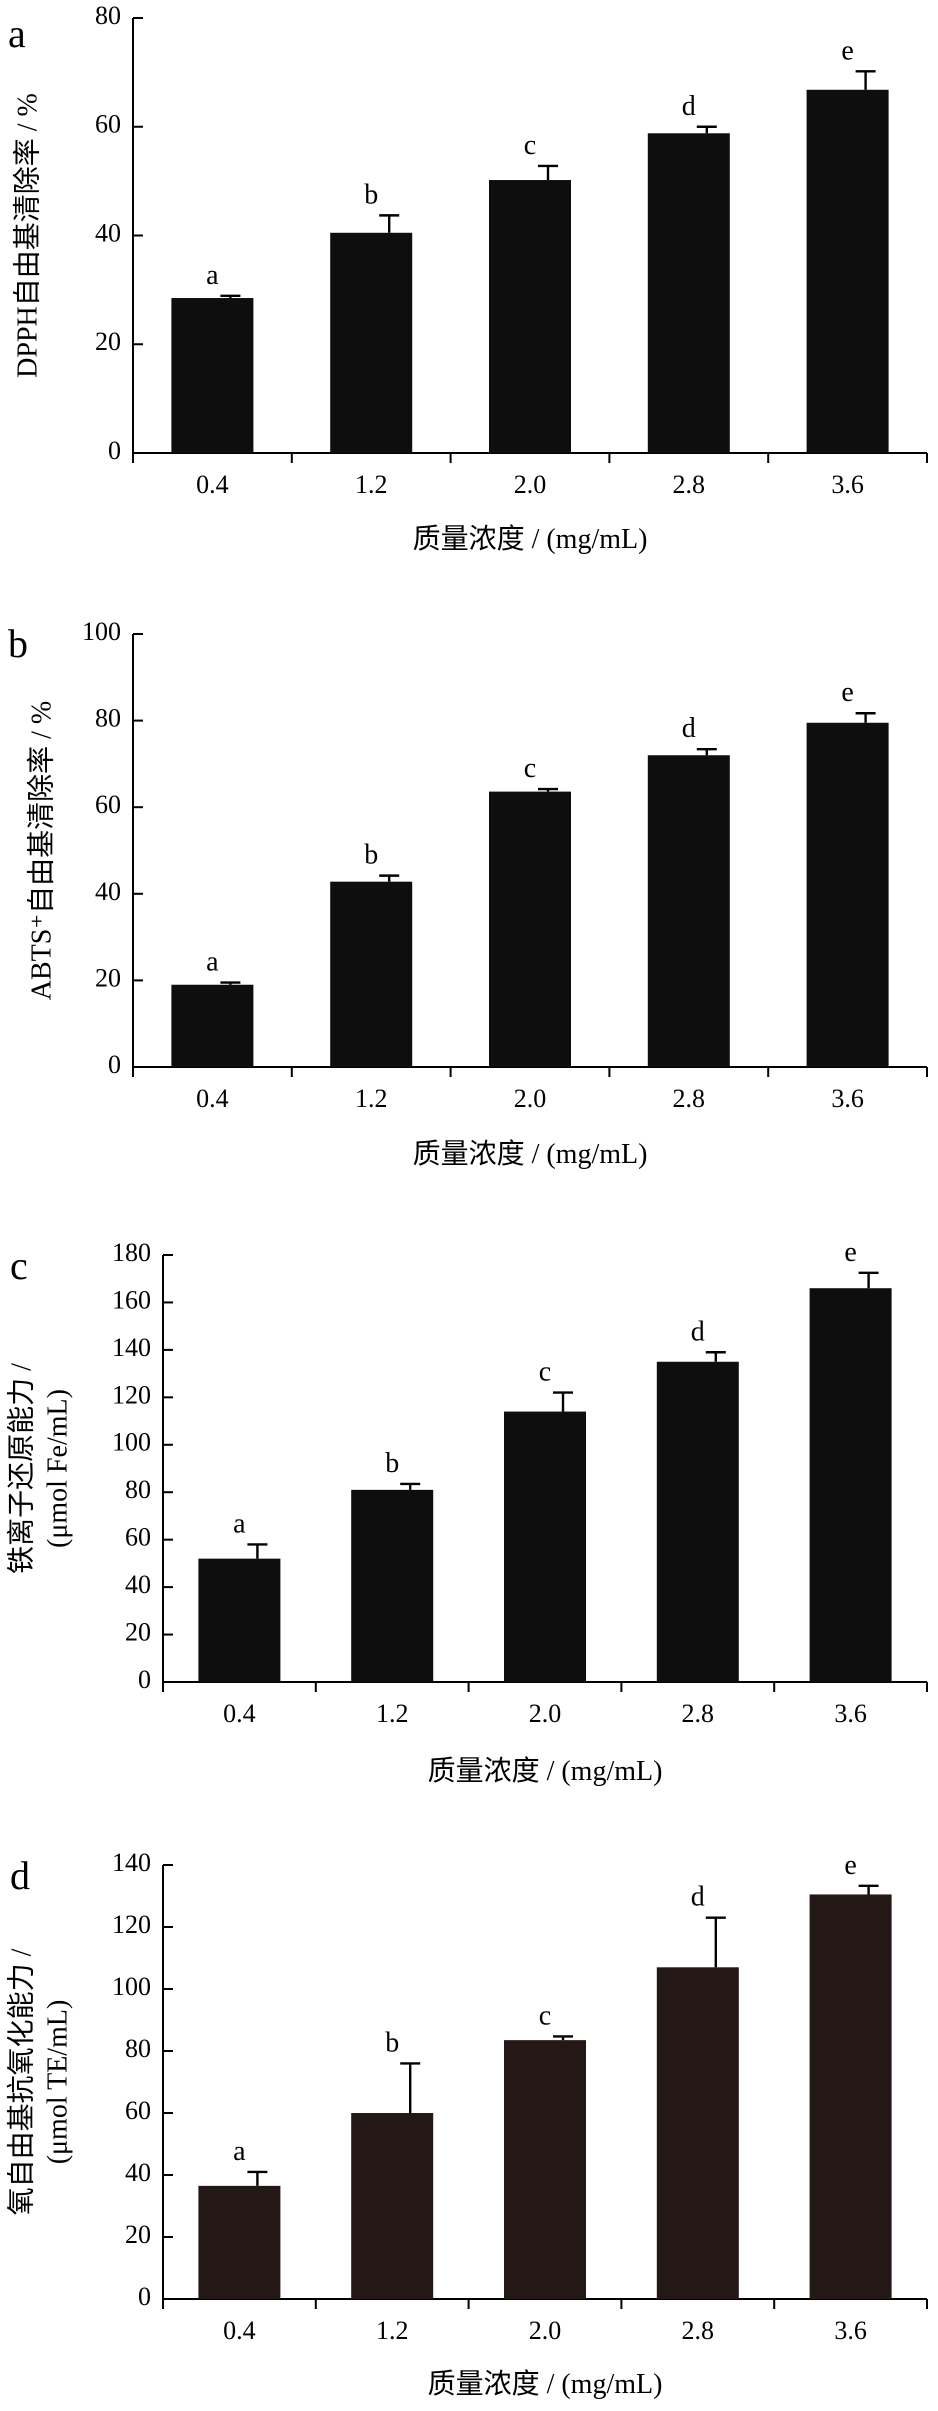 This screenshot has height=2411, width=938. I want to click on y-axis-title: 铁离子还原能力 /, so click(21, 1468).